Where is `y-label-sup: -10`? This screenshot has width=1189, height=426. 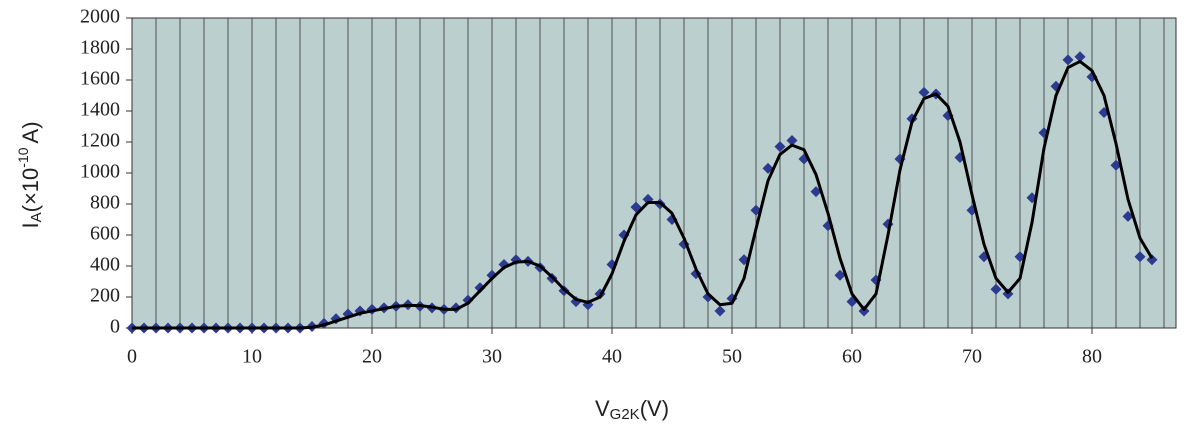
y-label-sup: -10 is located at coordinates (23, 157).